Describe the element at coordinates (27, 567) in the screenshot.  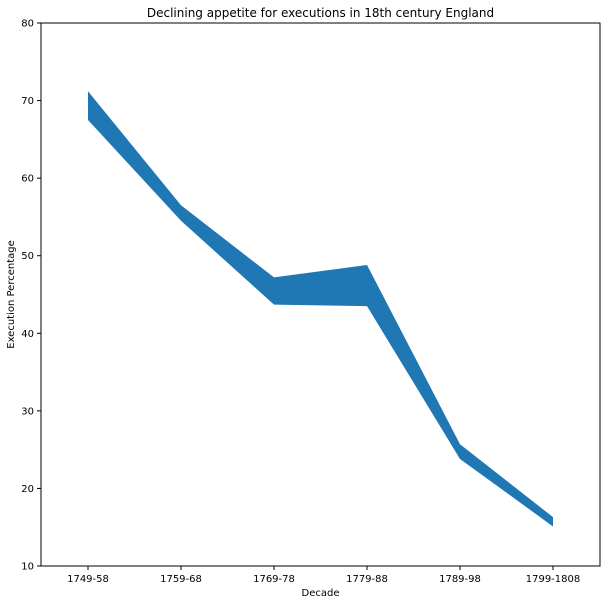
I see `y-tick-label: 10` at that location.